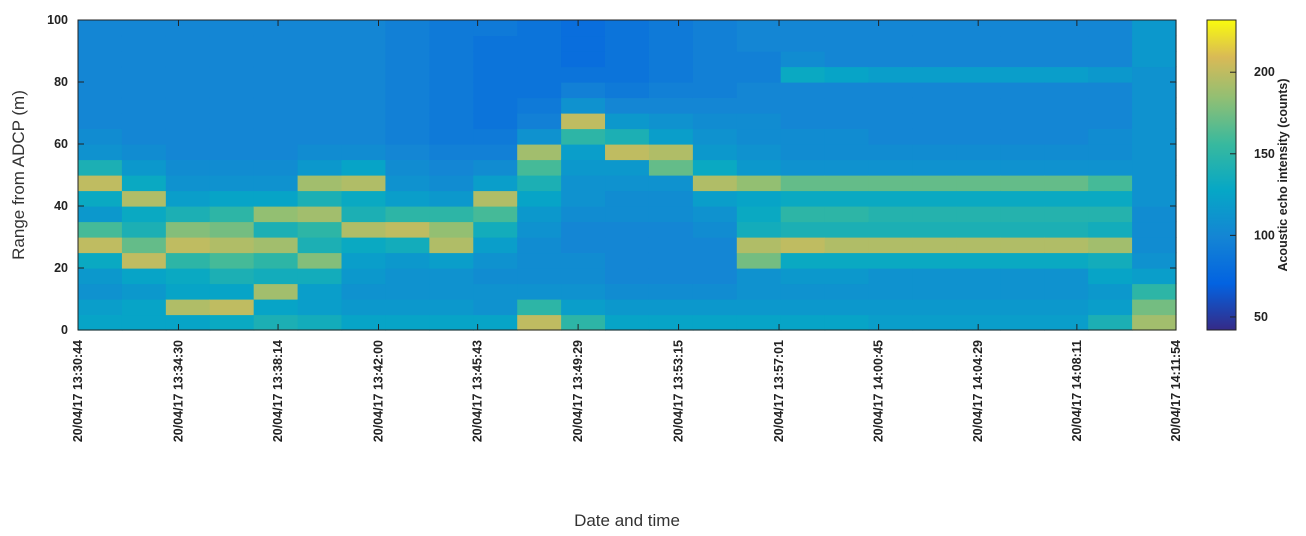  Describe the element at coordinates (278, 391) in the screenshot. I see `x-tick-label: 20/04/17 13:38:14` at that location.